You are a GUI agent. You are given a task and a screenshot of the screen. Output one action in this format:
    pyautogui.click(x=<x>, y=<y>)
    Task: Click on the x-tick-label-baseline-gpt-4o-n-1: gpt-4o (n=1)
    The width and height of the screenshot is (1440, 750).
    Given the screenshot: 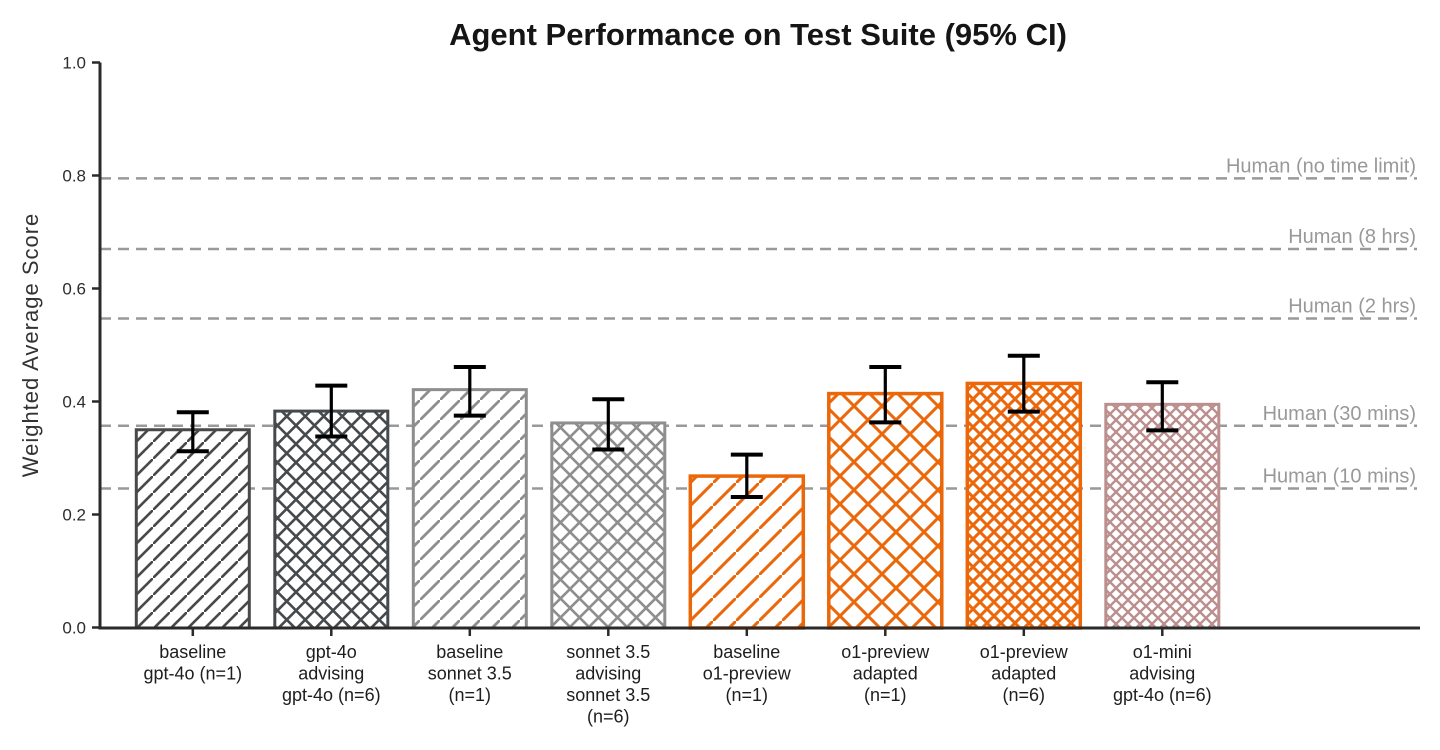 What is the action you would take?
    pyautogui.click(x=193, y=674)
    